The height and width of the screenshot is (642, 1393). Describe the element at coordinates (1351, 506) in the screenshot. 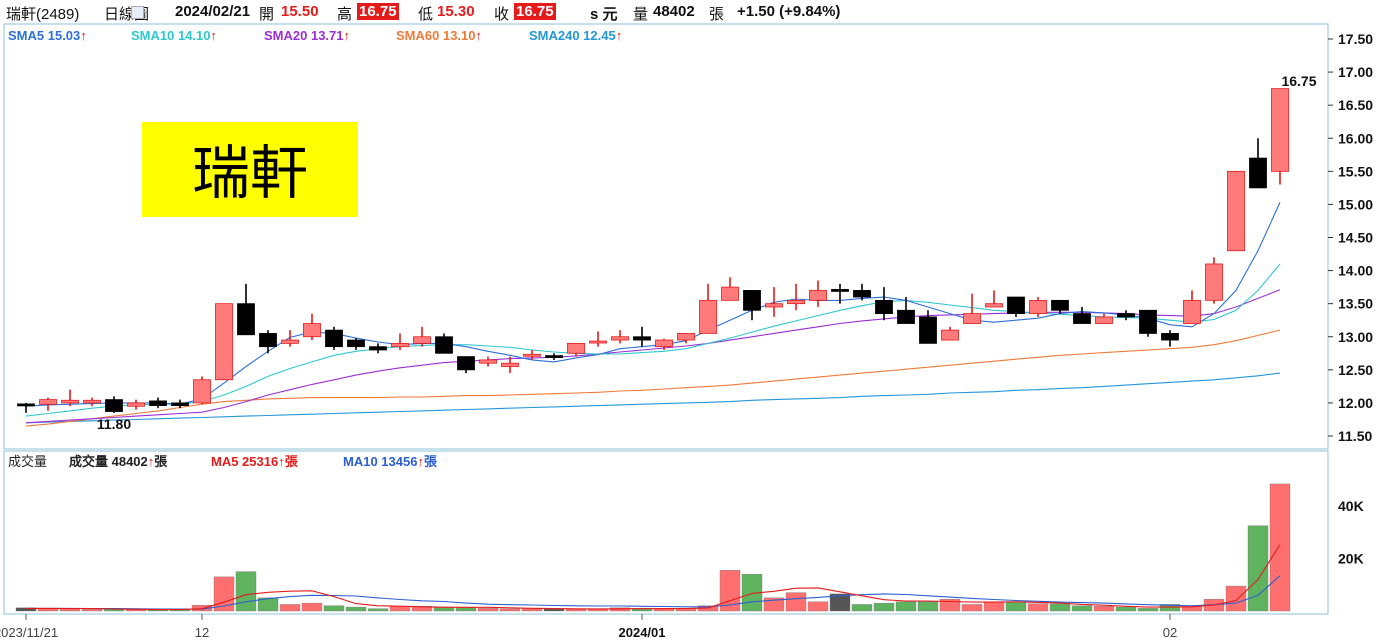

I see `volume-tick-label: 40K` at that location.